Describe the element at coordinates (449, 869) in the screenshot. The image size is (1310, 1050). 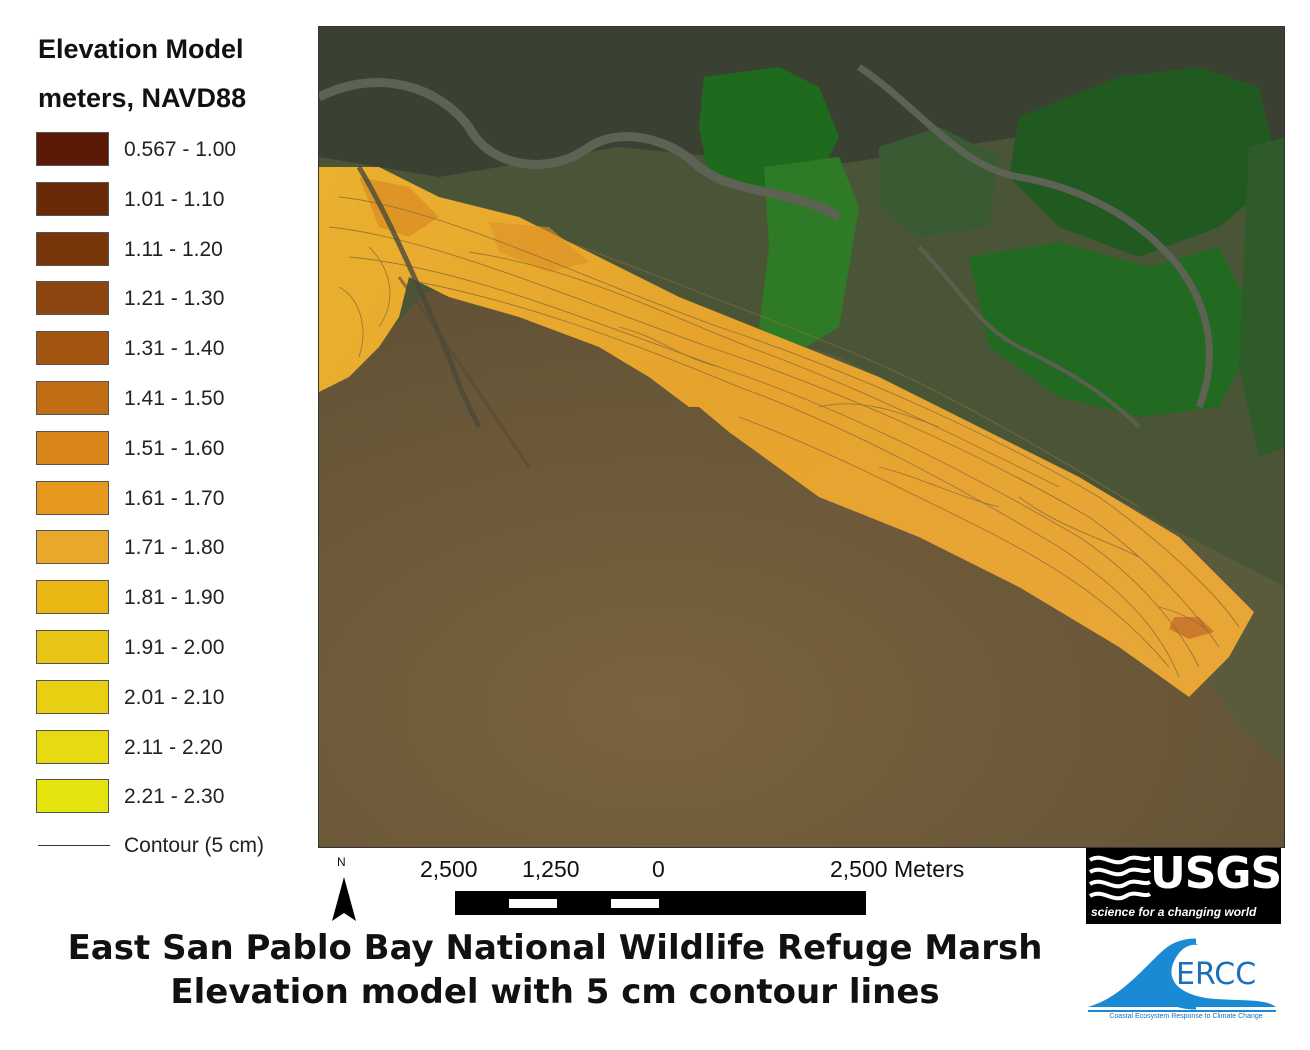
I see `scale-label-2500-left: 2,500` at that location.